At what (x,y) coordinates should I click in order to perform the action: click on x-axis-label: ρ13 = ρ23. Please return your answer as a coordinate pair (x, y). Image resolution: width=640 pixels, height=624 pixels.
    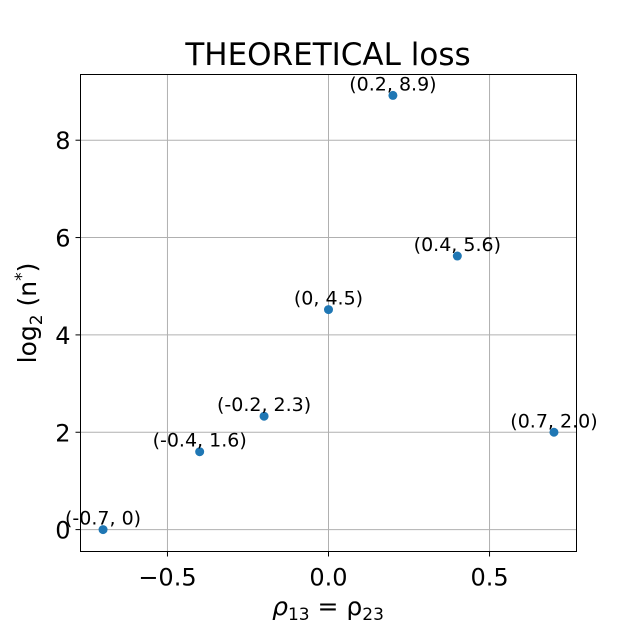
    Looking at the image, I should click on (328, 606).